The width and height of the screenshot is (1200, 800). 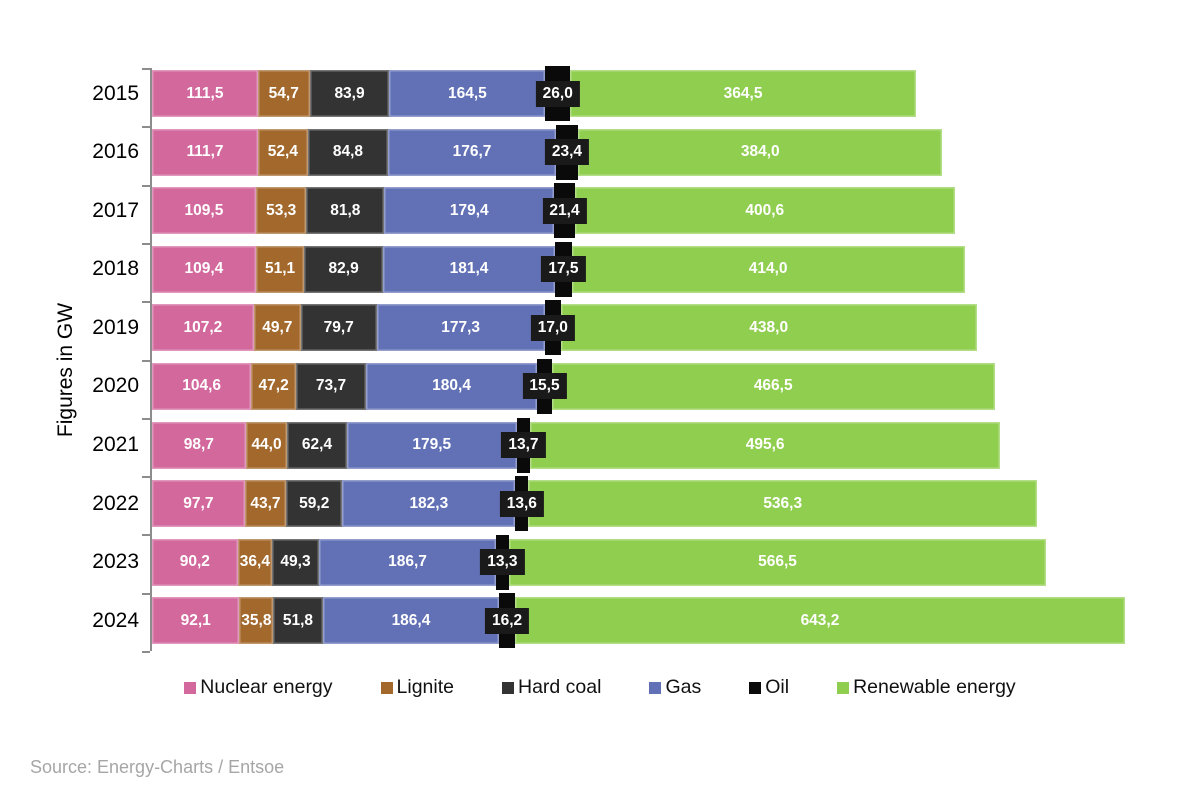 What do you see at coordinates (195, 620) in the screenshot?
I see `value-label-nuclear-energy: 92,1` at bounding box center [195, 620].